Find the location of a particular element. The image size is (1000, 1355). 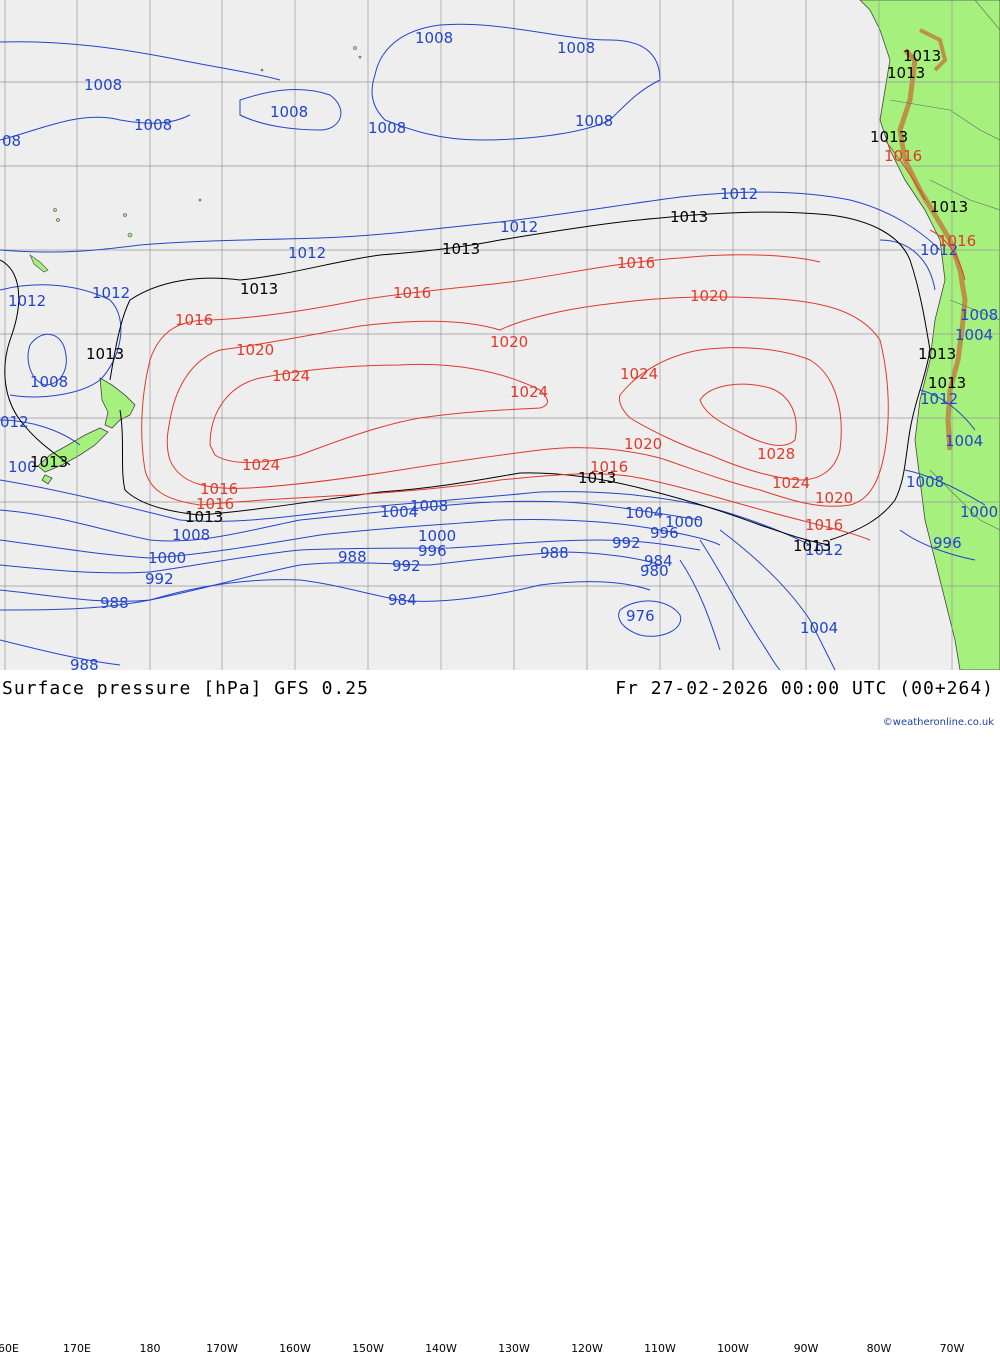

label-012: 012 is located at coordinates (14, 422).